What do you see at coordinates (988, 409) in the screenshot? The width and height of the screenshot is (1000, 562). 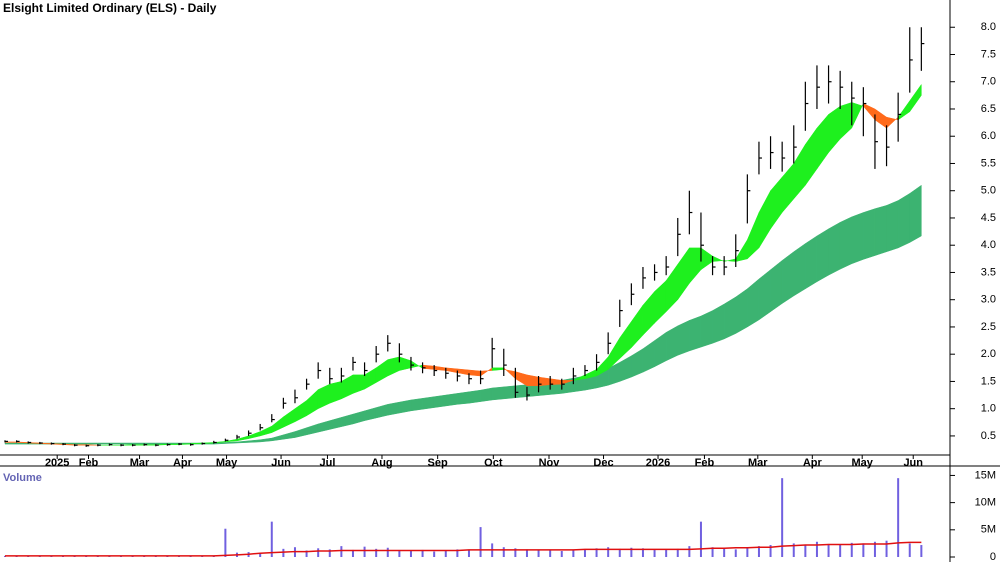 I see `y-tick-label: 1.0` at bounding box center [988, 409].